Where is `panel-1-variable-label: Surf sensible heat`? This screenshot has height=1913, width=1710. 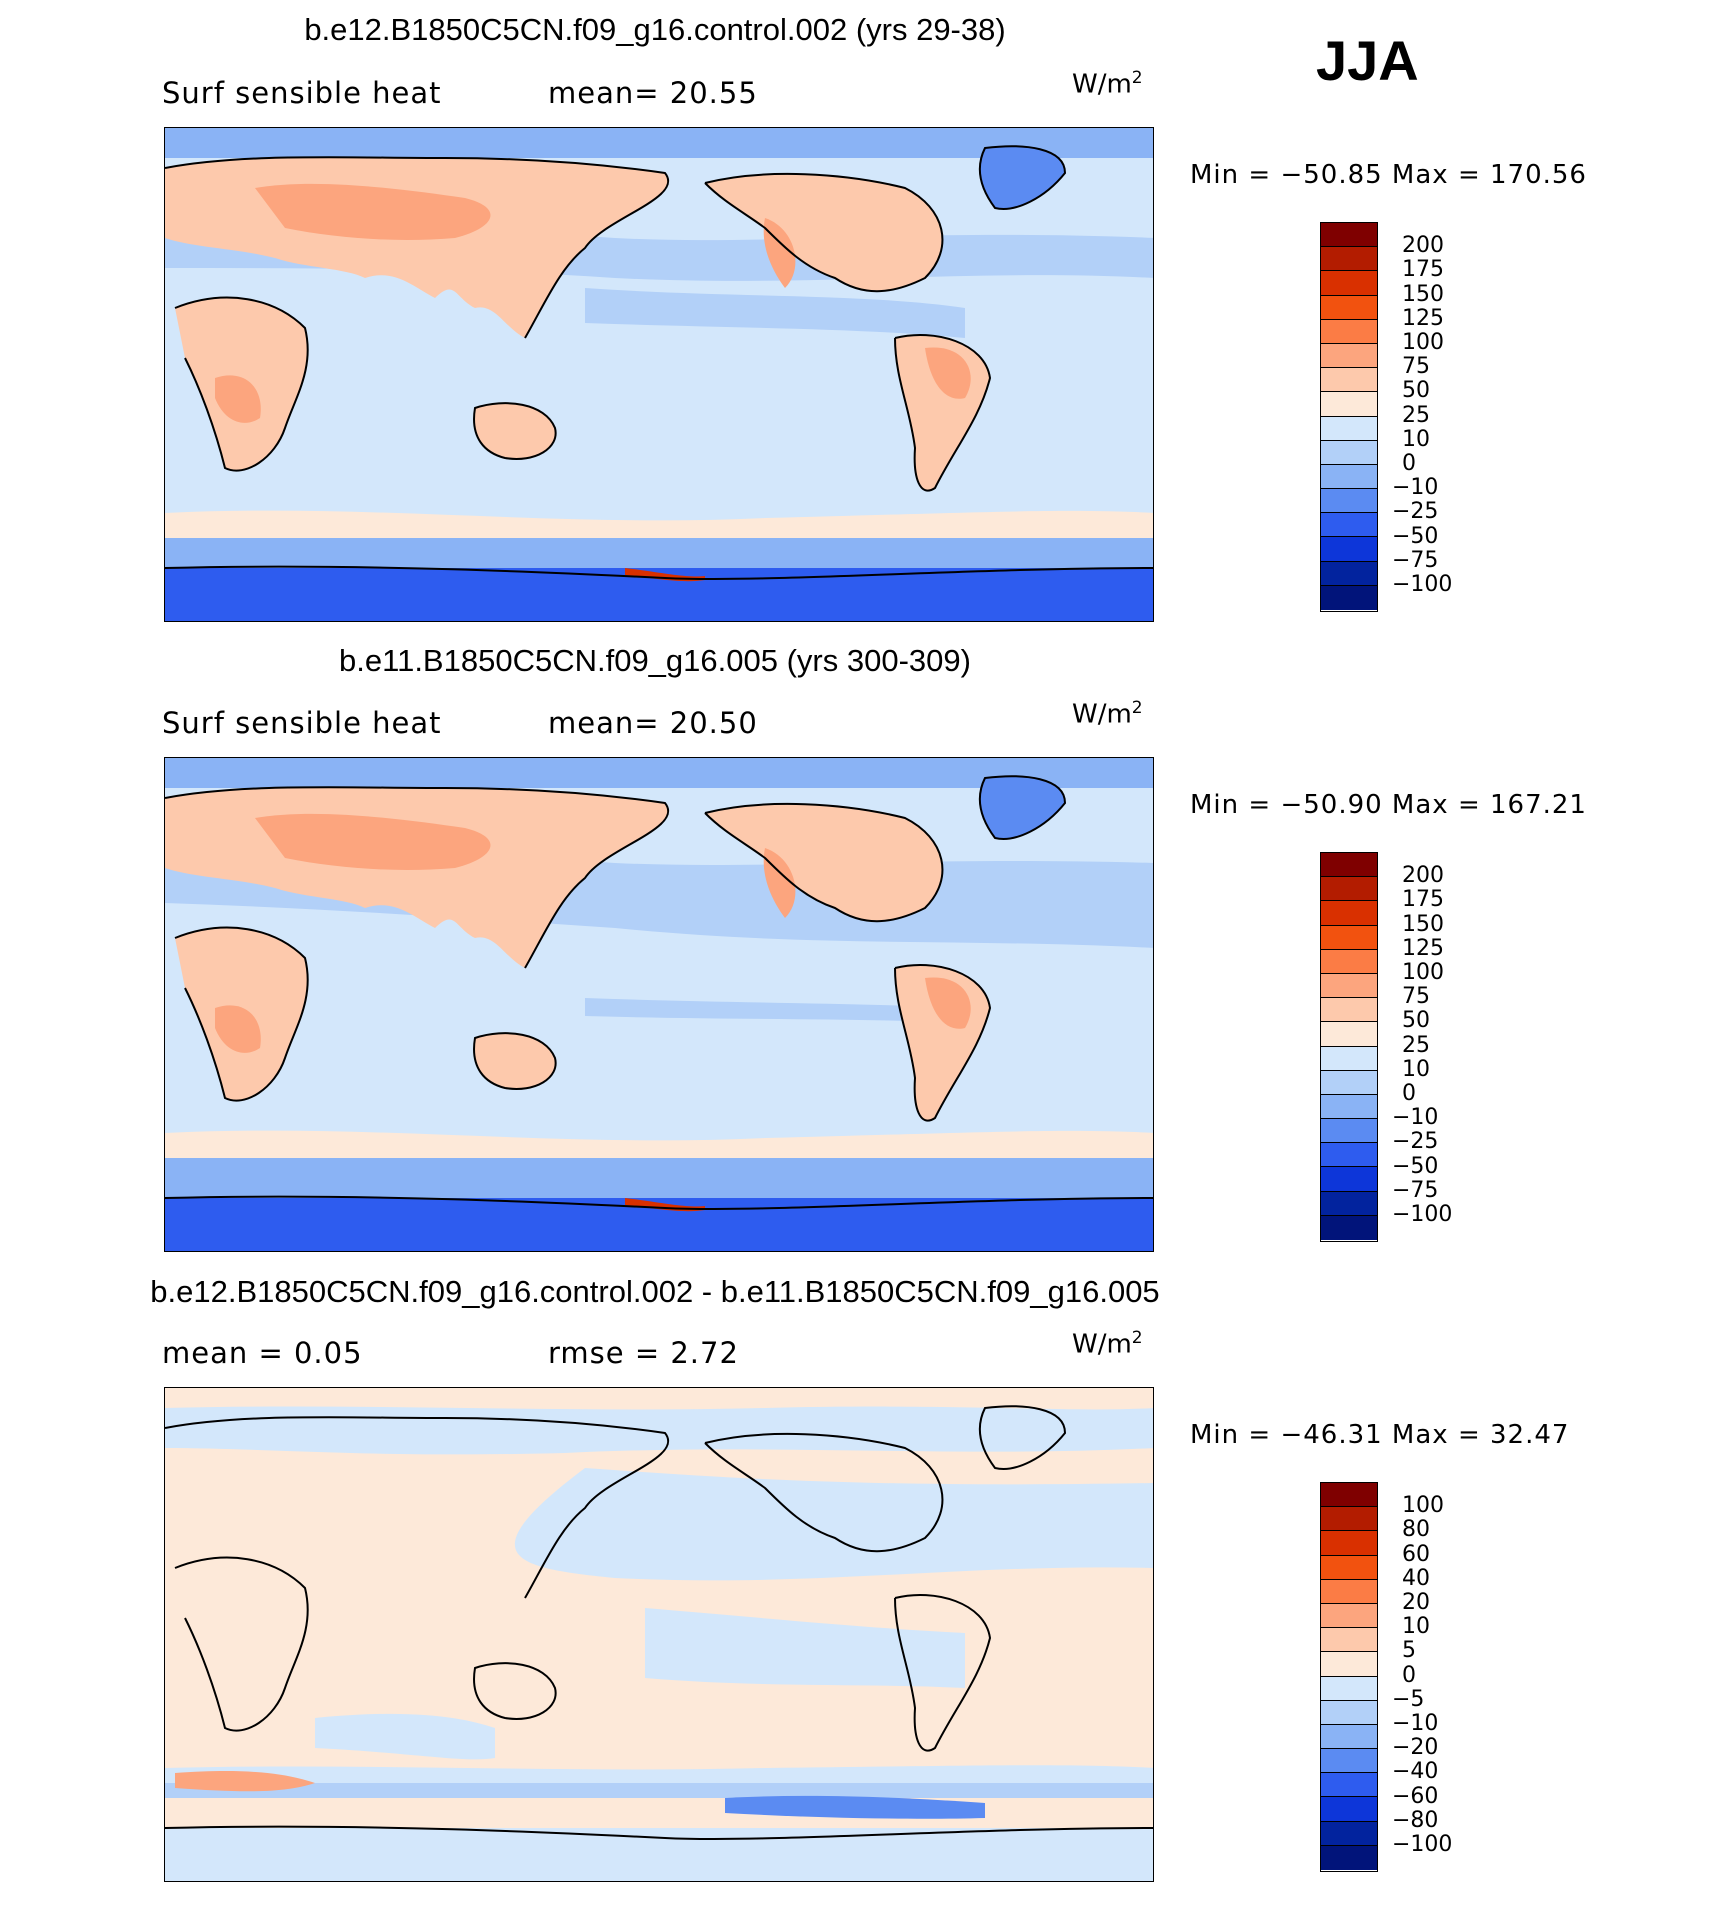
panel-1-variable-label: Surf sensible heat is located at coordinates (302, 93).